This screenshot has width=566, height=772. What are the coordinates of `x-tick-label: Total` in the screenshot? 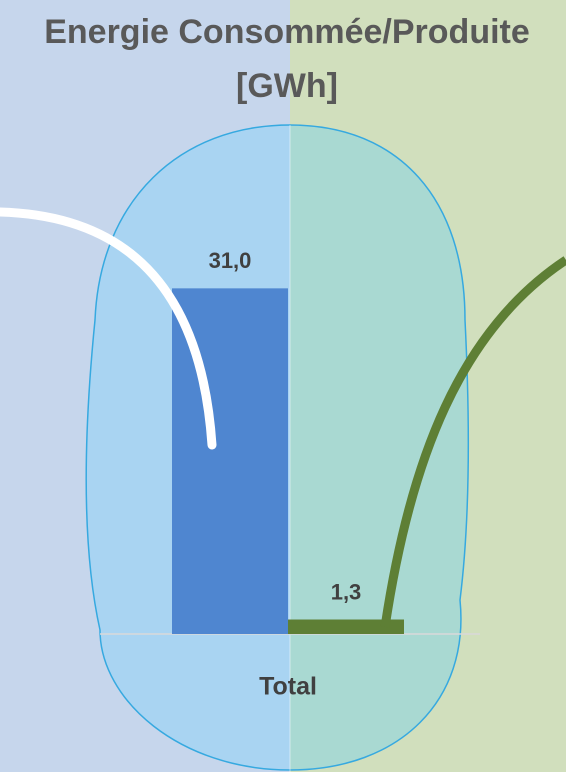 It's located at (288, 687).